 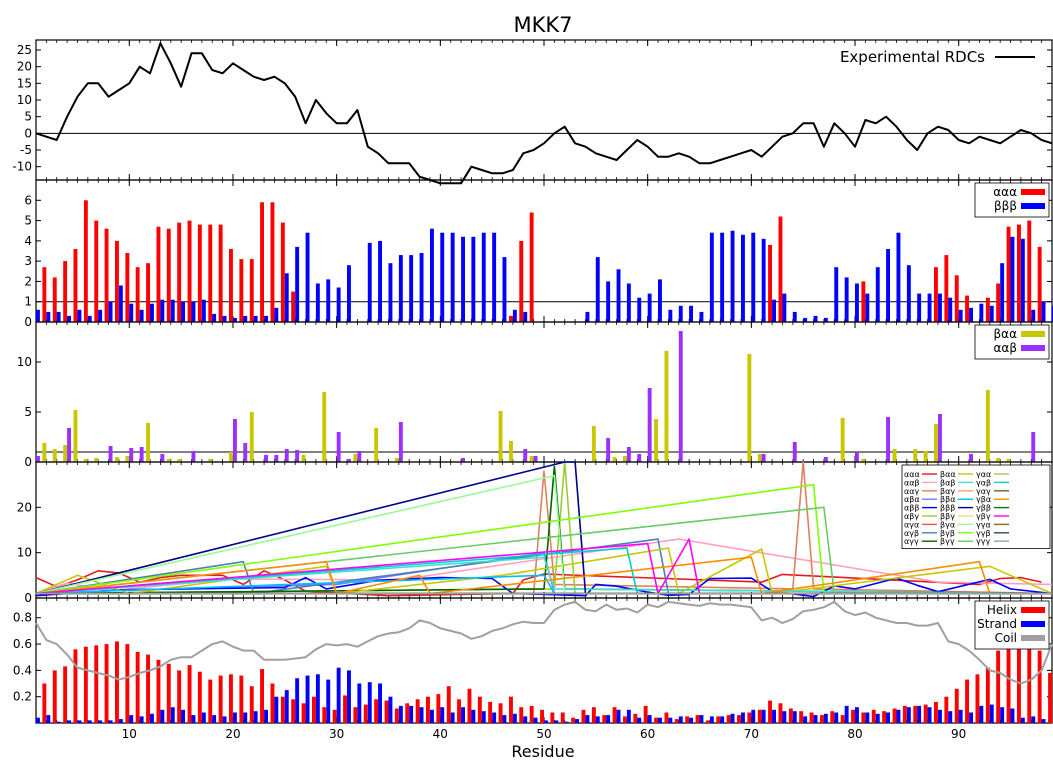 What do you see at coordinates (1006, 334) in the screenshot?
I see `legend-label: βαα` at bounding box center [1006, 334].